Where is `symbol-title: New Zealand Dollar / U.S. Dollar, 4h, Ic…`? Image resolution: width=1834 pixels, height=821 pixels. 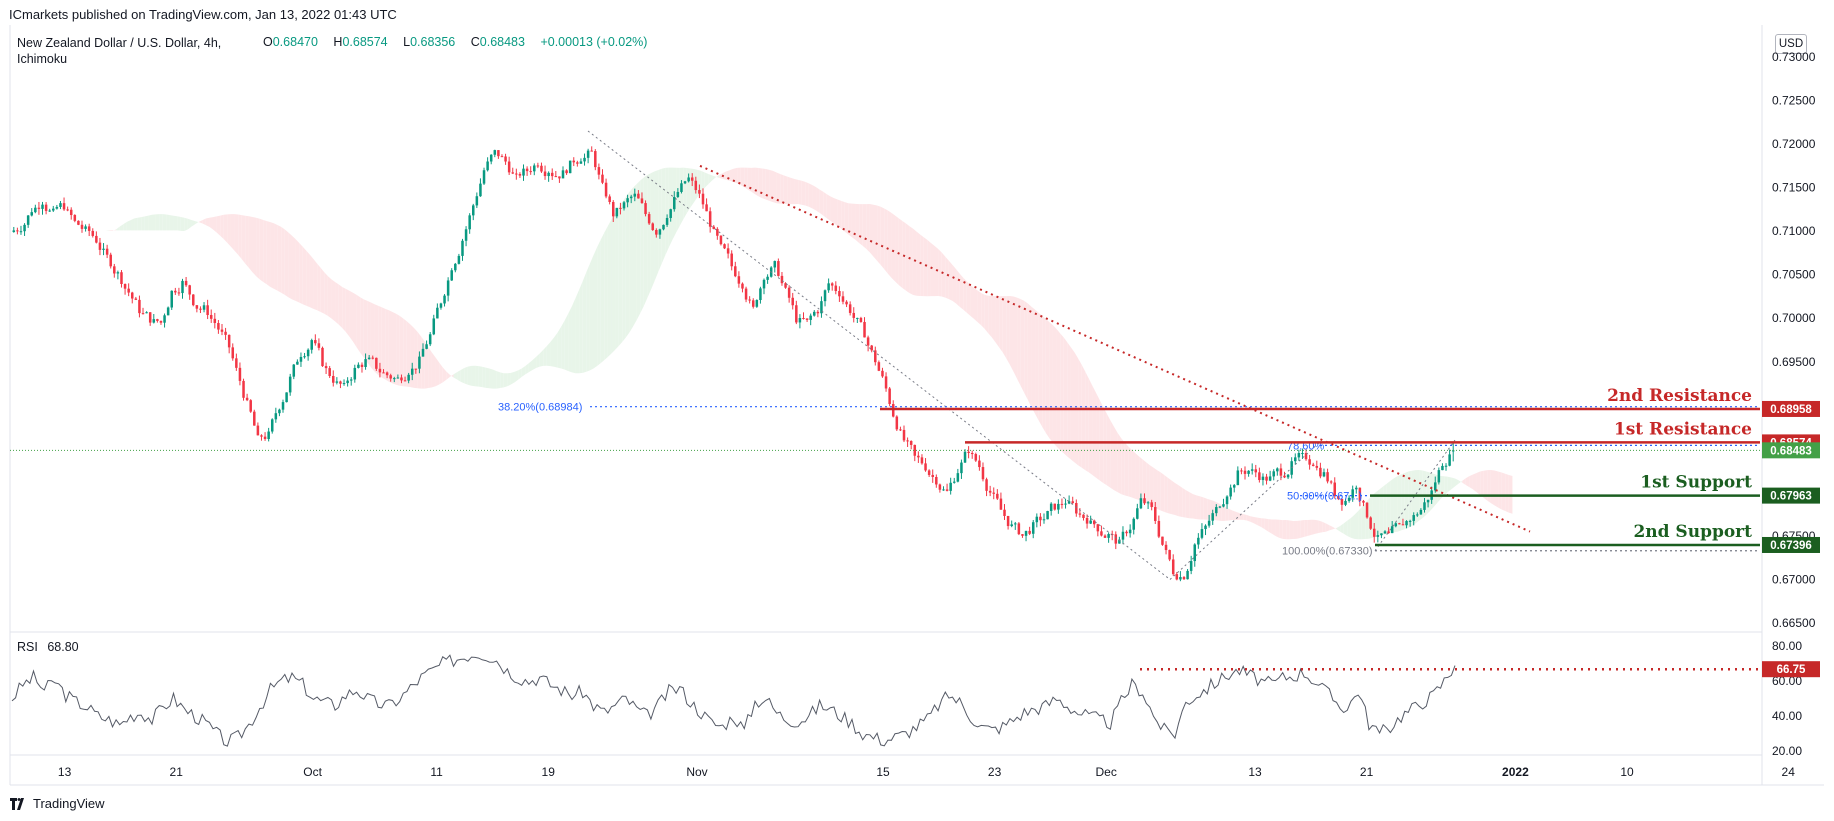
symbol-title: New Zealand Dollar / U.S. Dollar, 4h, Ic… is located at coordinates (119, 51).